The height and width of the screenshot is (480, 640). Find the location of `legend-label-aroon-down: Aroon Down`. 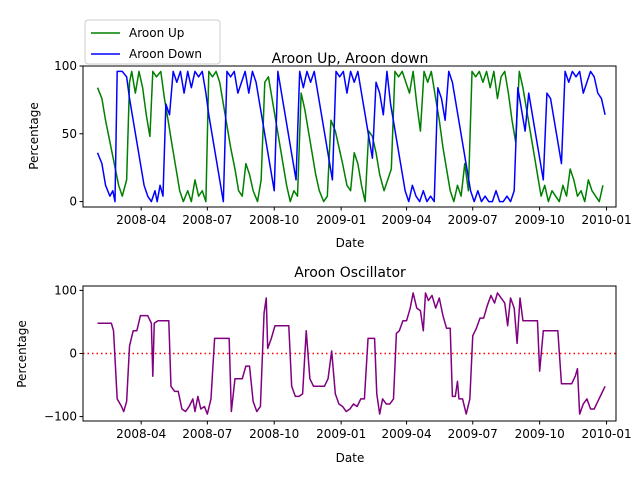

legend-label-aroon-down: Aroon Down is located at coordinates (165, 54).